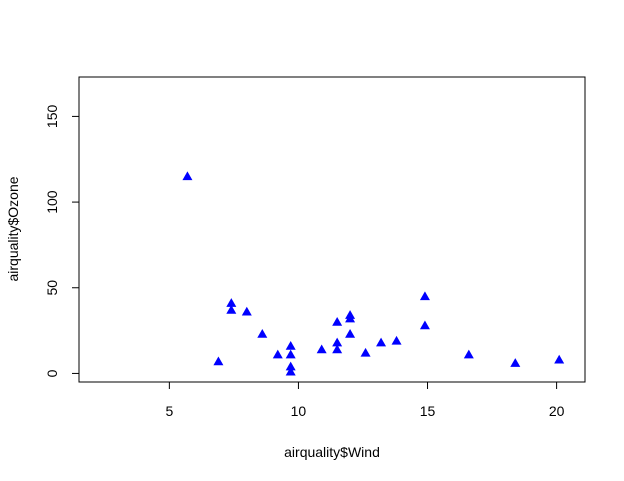  I want to click on x-tick-label: 20, so click(557, 411).